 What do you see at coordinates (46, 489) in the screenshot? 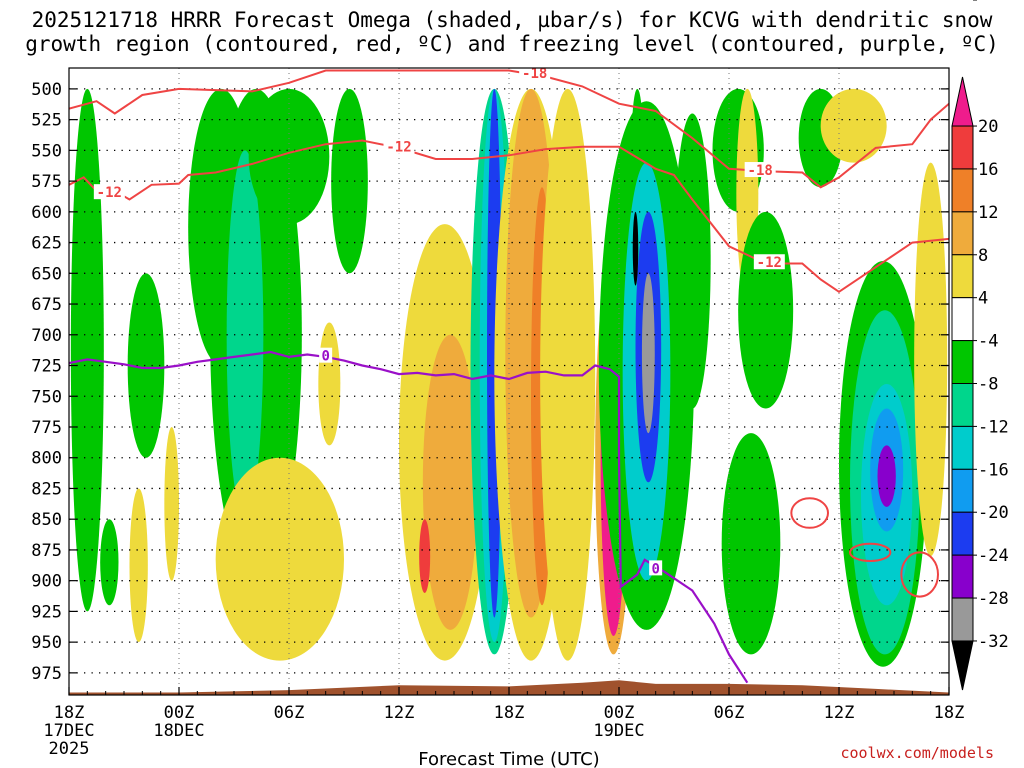
I see `ytick-label-825: 825` at bounding box center [46, 489].